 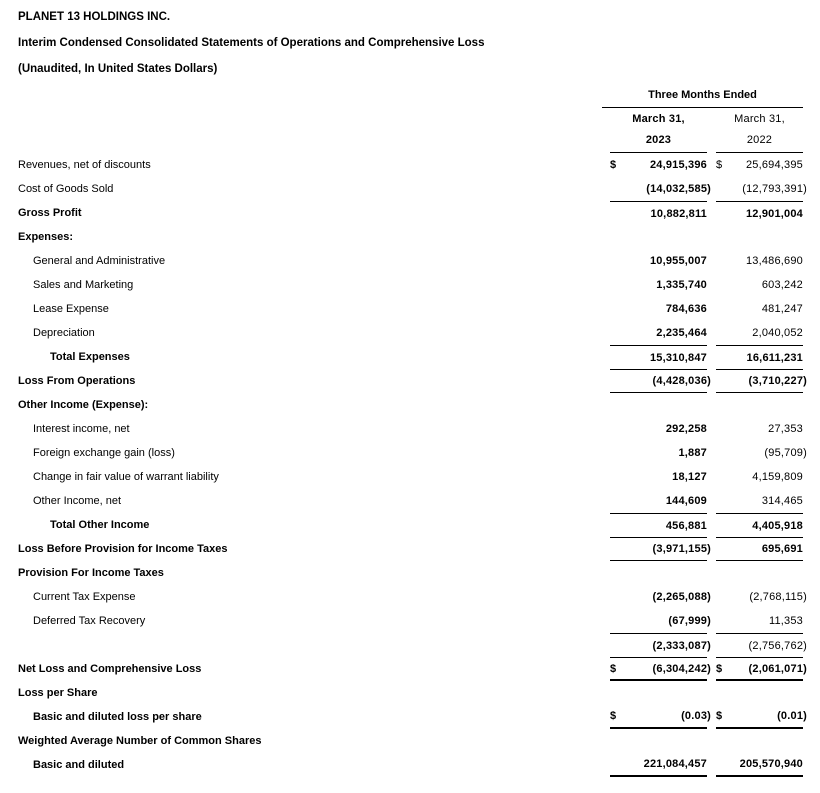 I want to click on value-cell-2023: 292,258, so click(x=658, y=429).